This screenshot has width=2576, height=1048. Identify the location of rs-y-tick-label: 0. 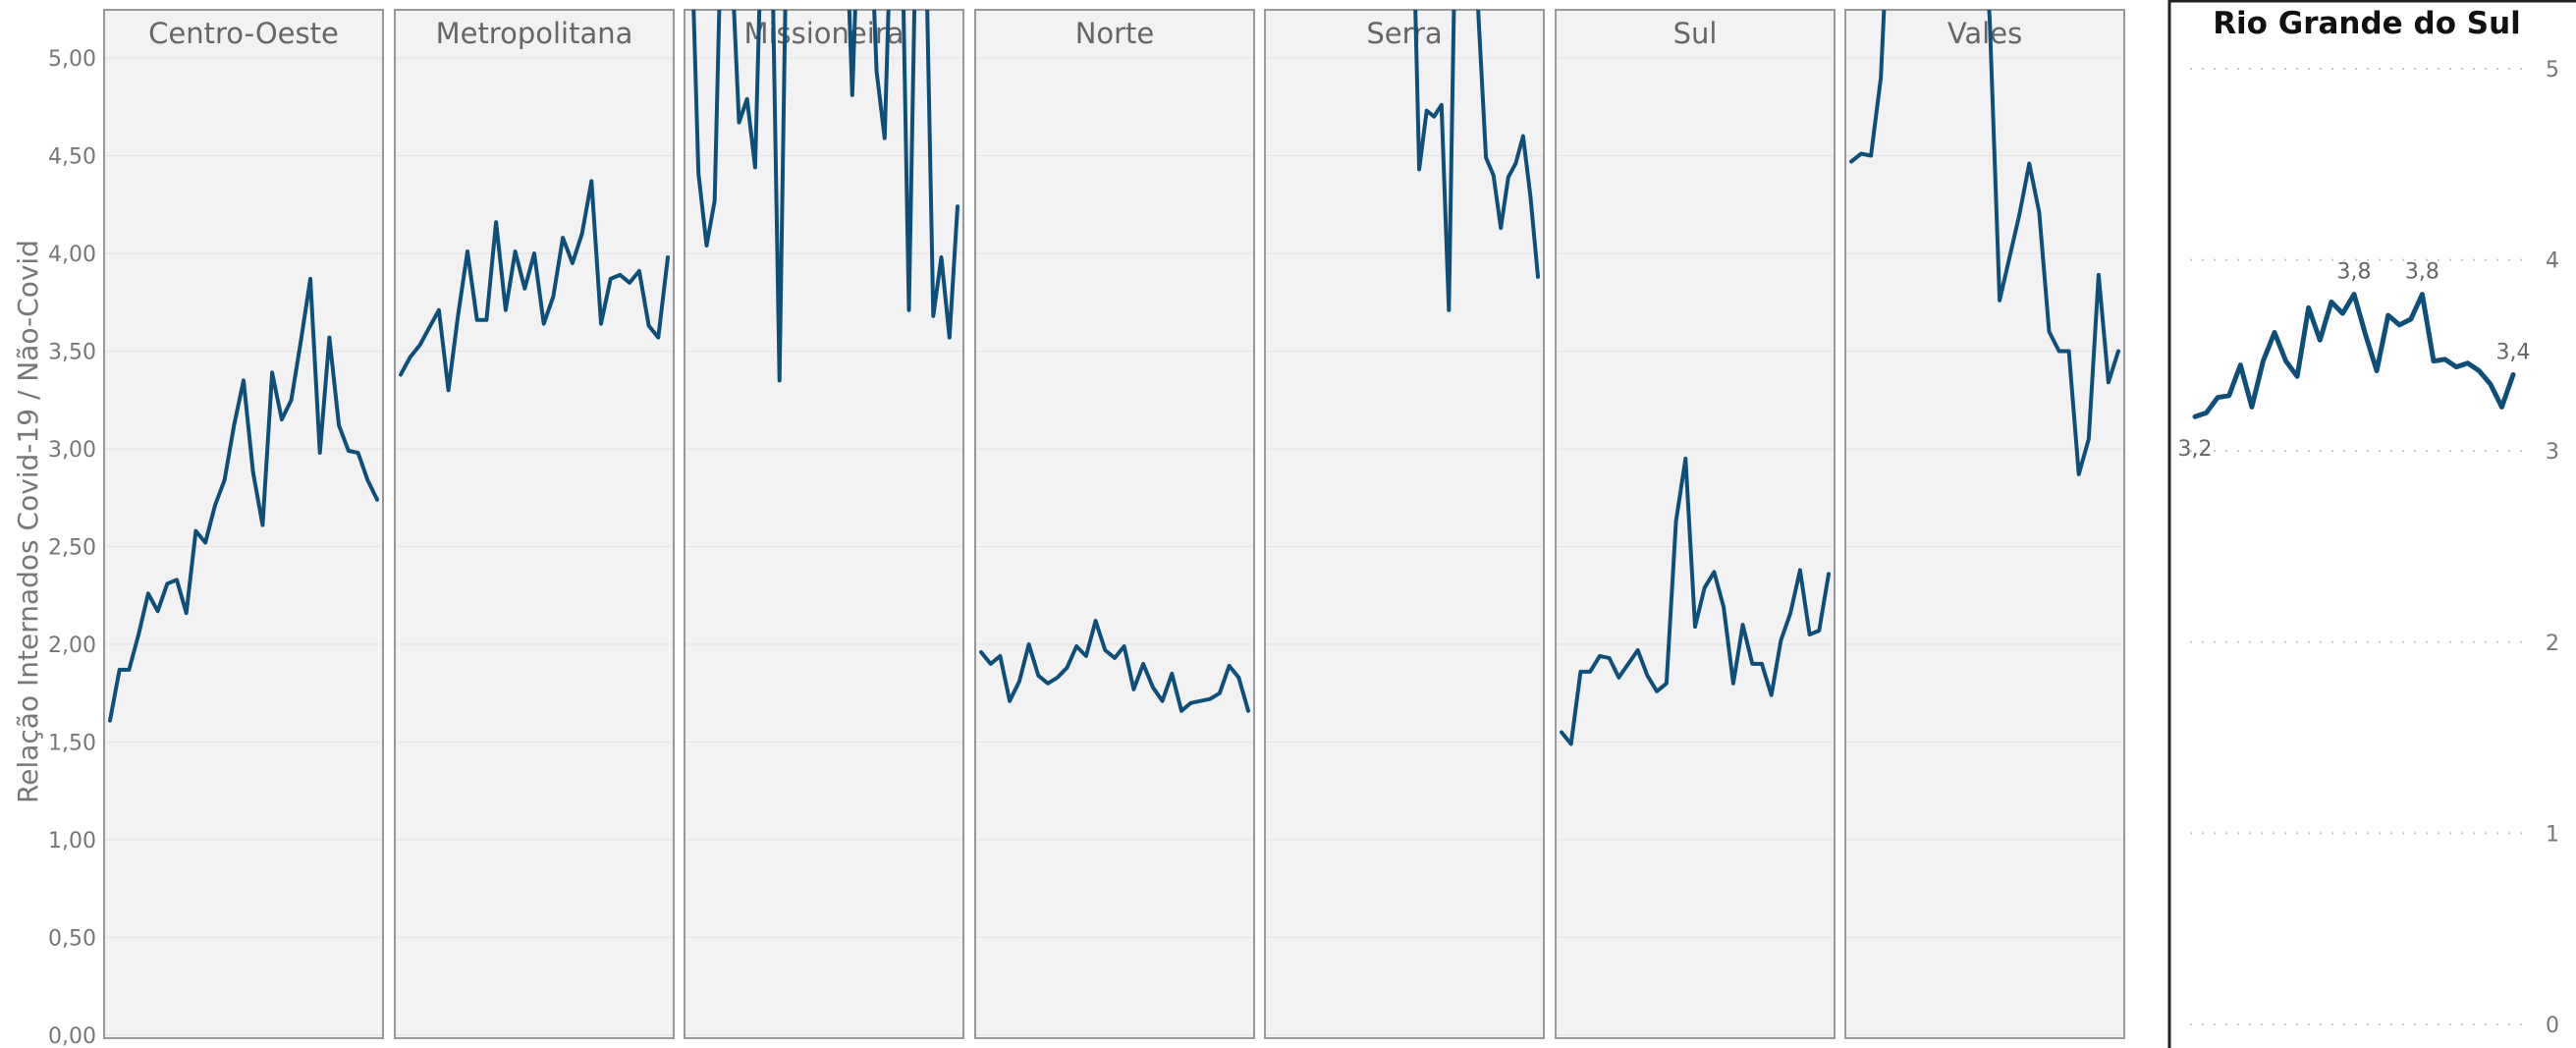
(2552, 1026).